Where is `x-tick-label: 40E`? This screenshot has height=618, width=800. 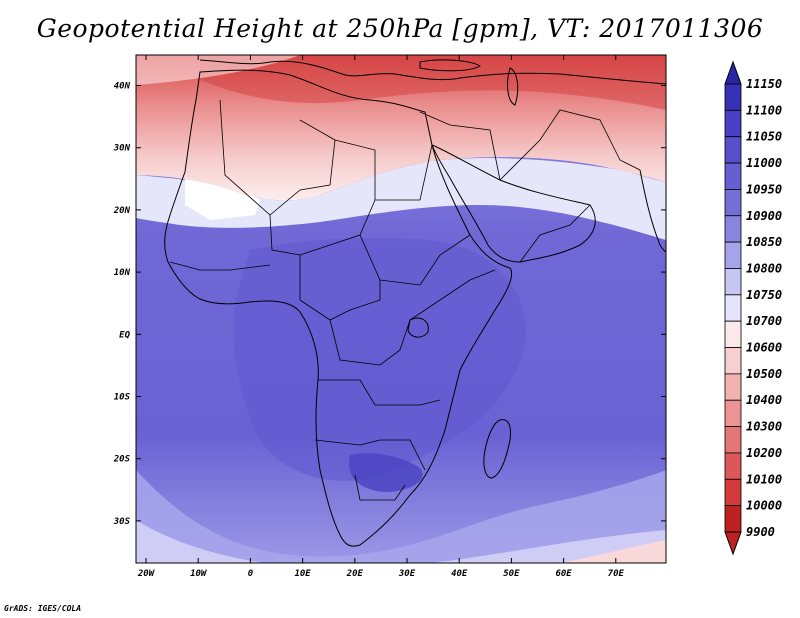 x-tick-label: 40E is located at coordinates (459, 574).